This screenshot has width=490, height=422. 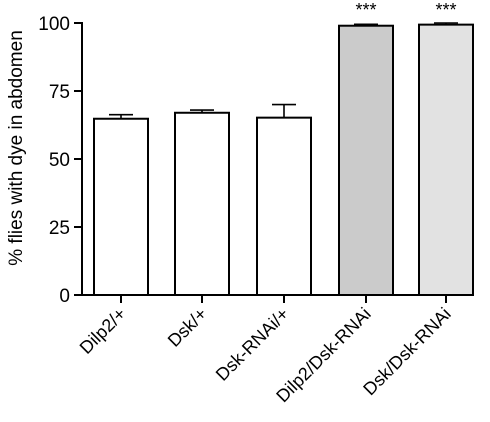 I want to click on x-tick-label: Dsk-RNAi/+, so click(x=252, y=344).